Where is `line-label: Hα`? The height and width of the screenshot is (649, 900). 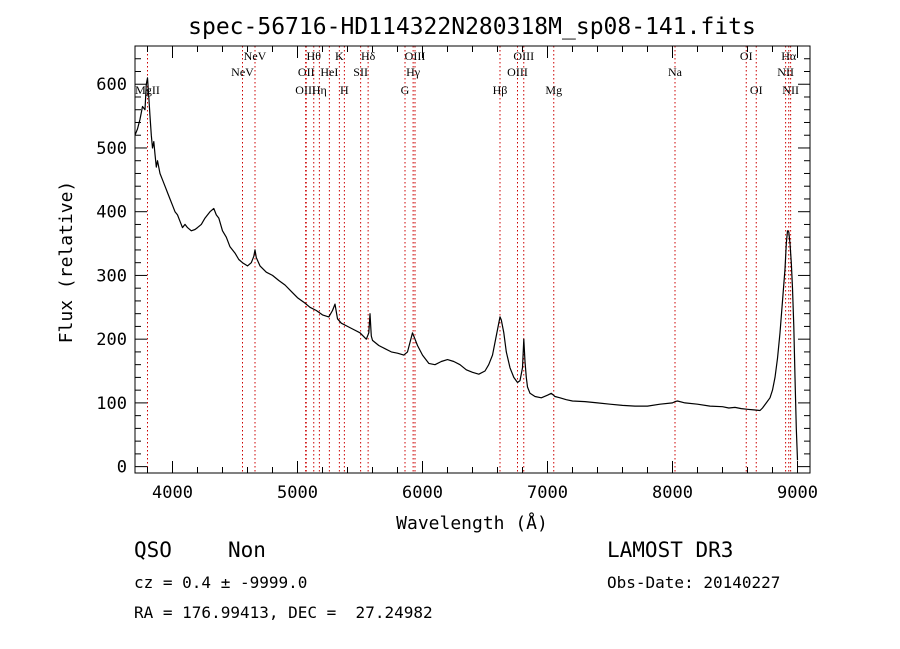 line-label: Hα is located at coordinates (789, 56).